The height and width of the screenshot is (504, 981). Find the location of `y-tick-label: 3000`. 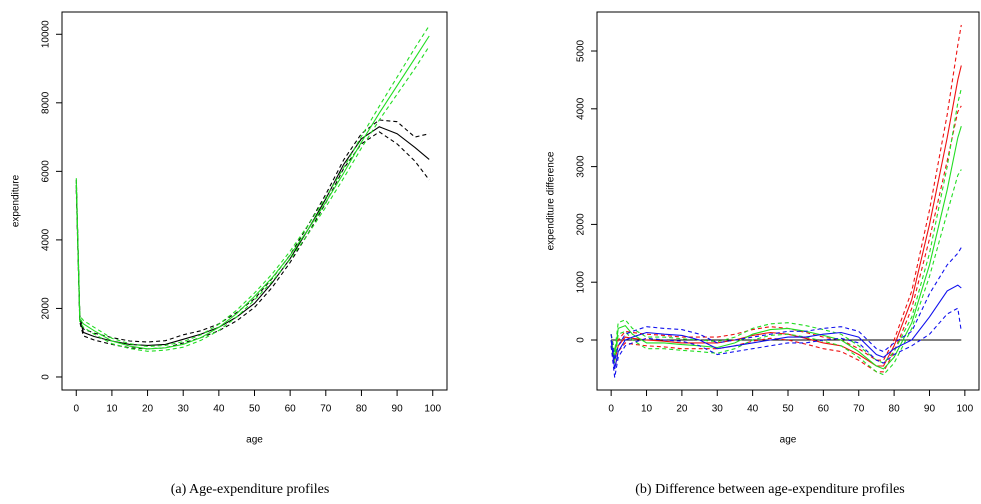

y-tick-label: 3000 is located at coordinates (581, 166).